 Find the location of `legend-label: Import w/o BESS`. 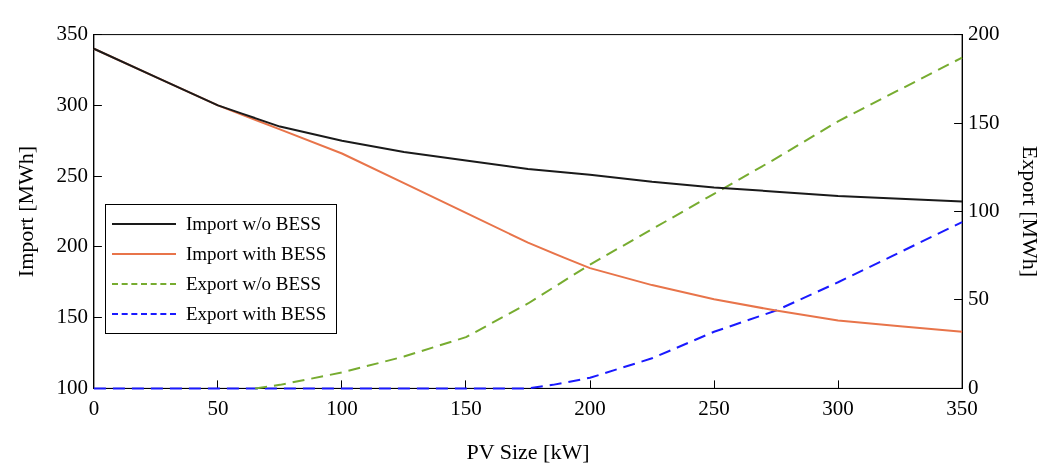

legend-label: Import w/o BESS is located at coordinates (254, 224).